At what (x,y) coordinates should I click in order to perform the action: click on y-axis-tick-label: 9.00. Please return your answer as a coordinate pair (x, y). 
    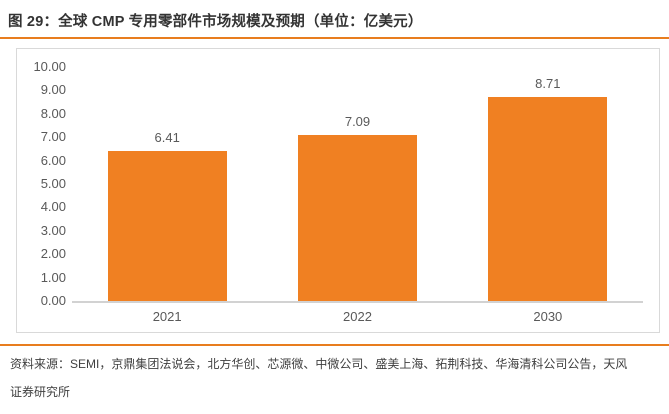
    Looking at the image, I should click on (53, 90).